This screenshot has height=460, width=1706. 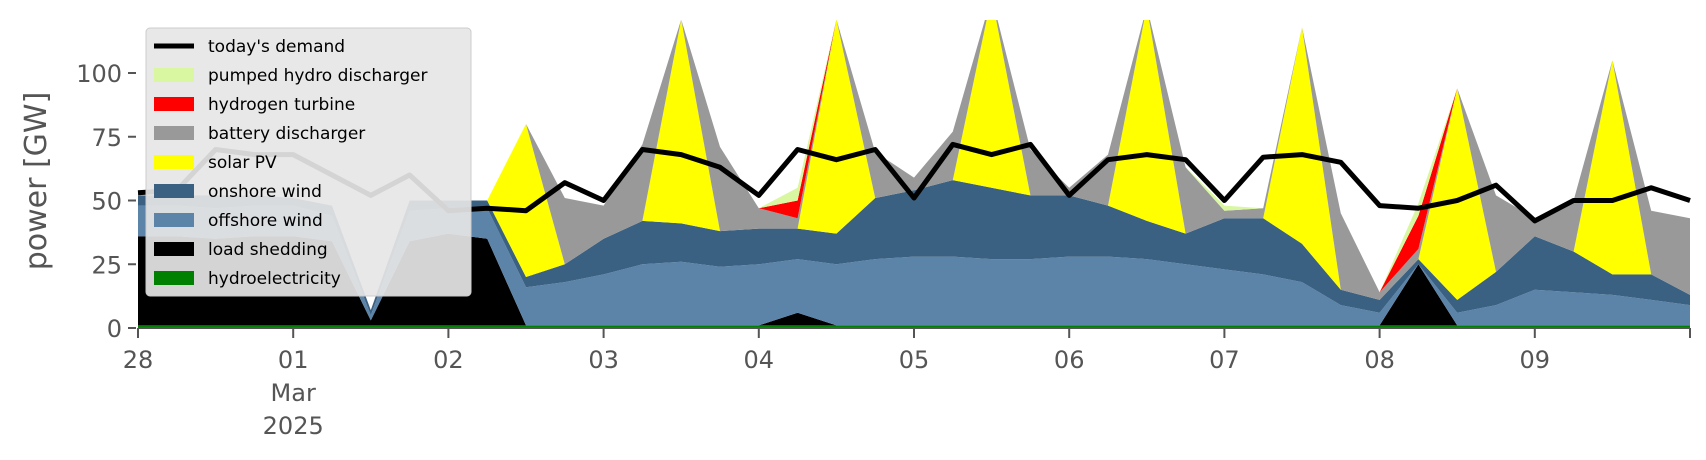 What do you see at coordinates (293, 360) in the screenshot?
I see `x-tick-label: 01` at bounding box center [293, 360].